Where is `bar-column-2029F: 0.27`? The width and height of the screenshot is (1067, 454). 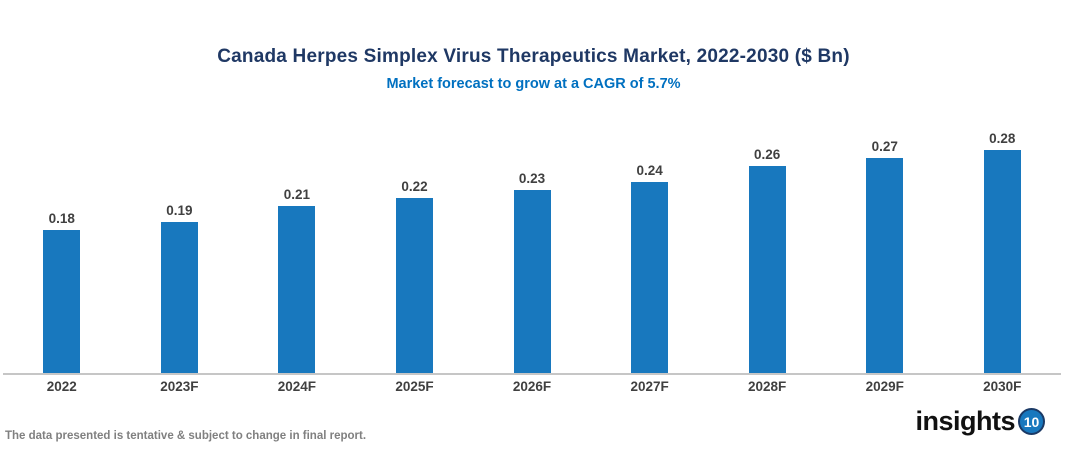 bar-column-2029F: 0.27 is located at coordinates (885, 246).